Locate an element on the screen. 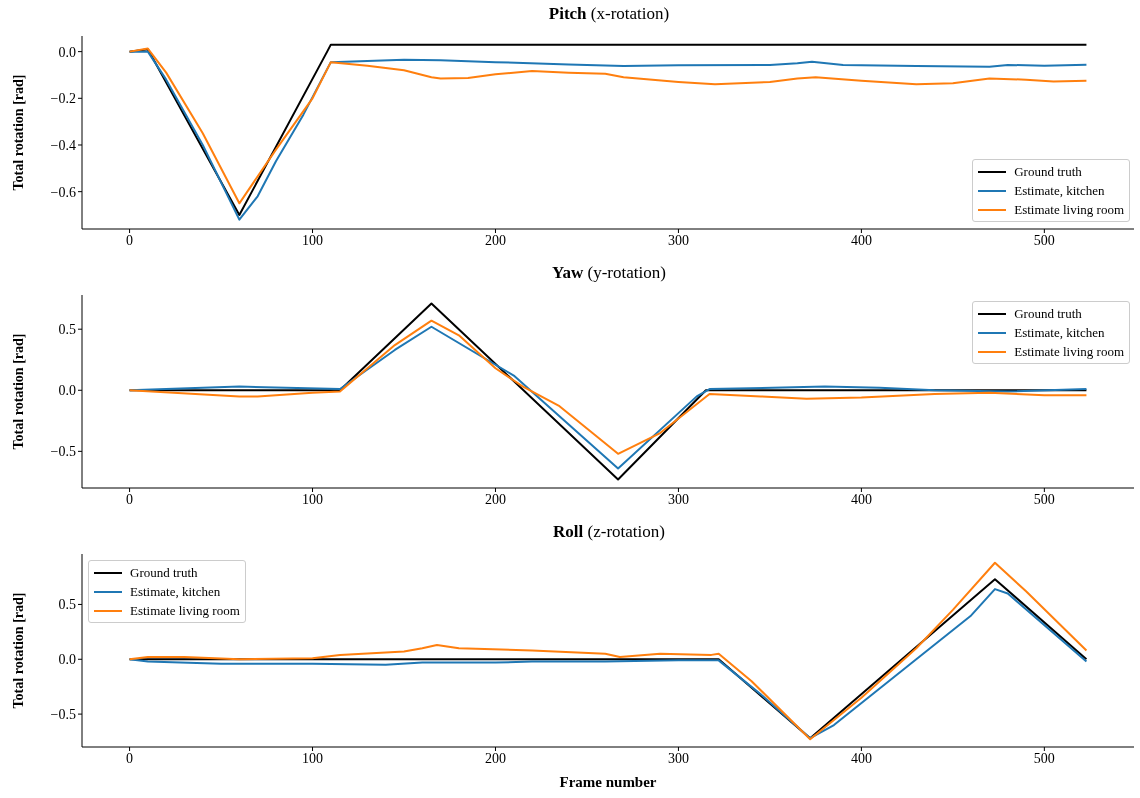 Image resolution: width=1140 pixels, height=798 pixels. chart-title: Pitch (x-rotation) is located at coordinates (609, 14).